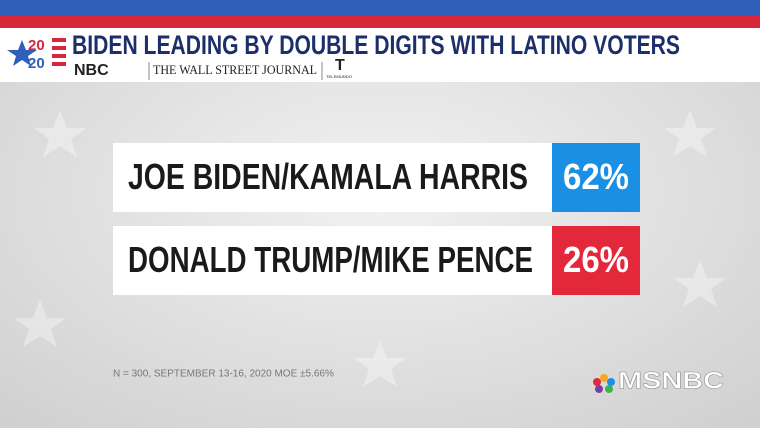 The height and width of the screenshot is (428, 760). Describe the element at coordinates (380, 22) in the screenshot. I see `top-stripe-red` at that location.